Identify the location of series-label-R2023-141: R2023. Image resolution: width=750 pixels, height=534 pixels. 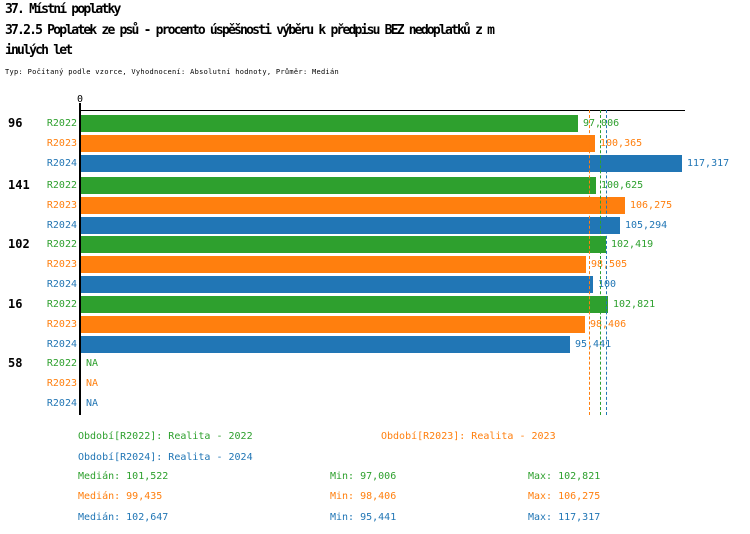
(61, 205).